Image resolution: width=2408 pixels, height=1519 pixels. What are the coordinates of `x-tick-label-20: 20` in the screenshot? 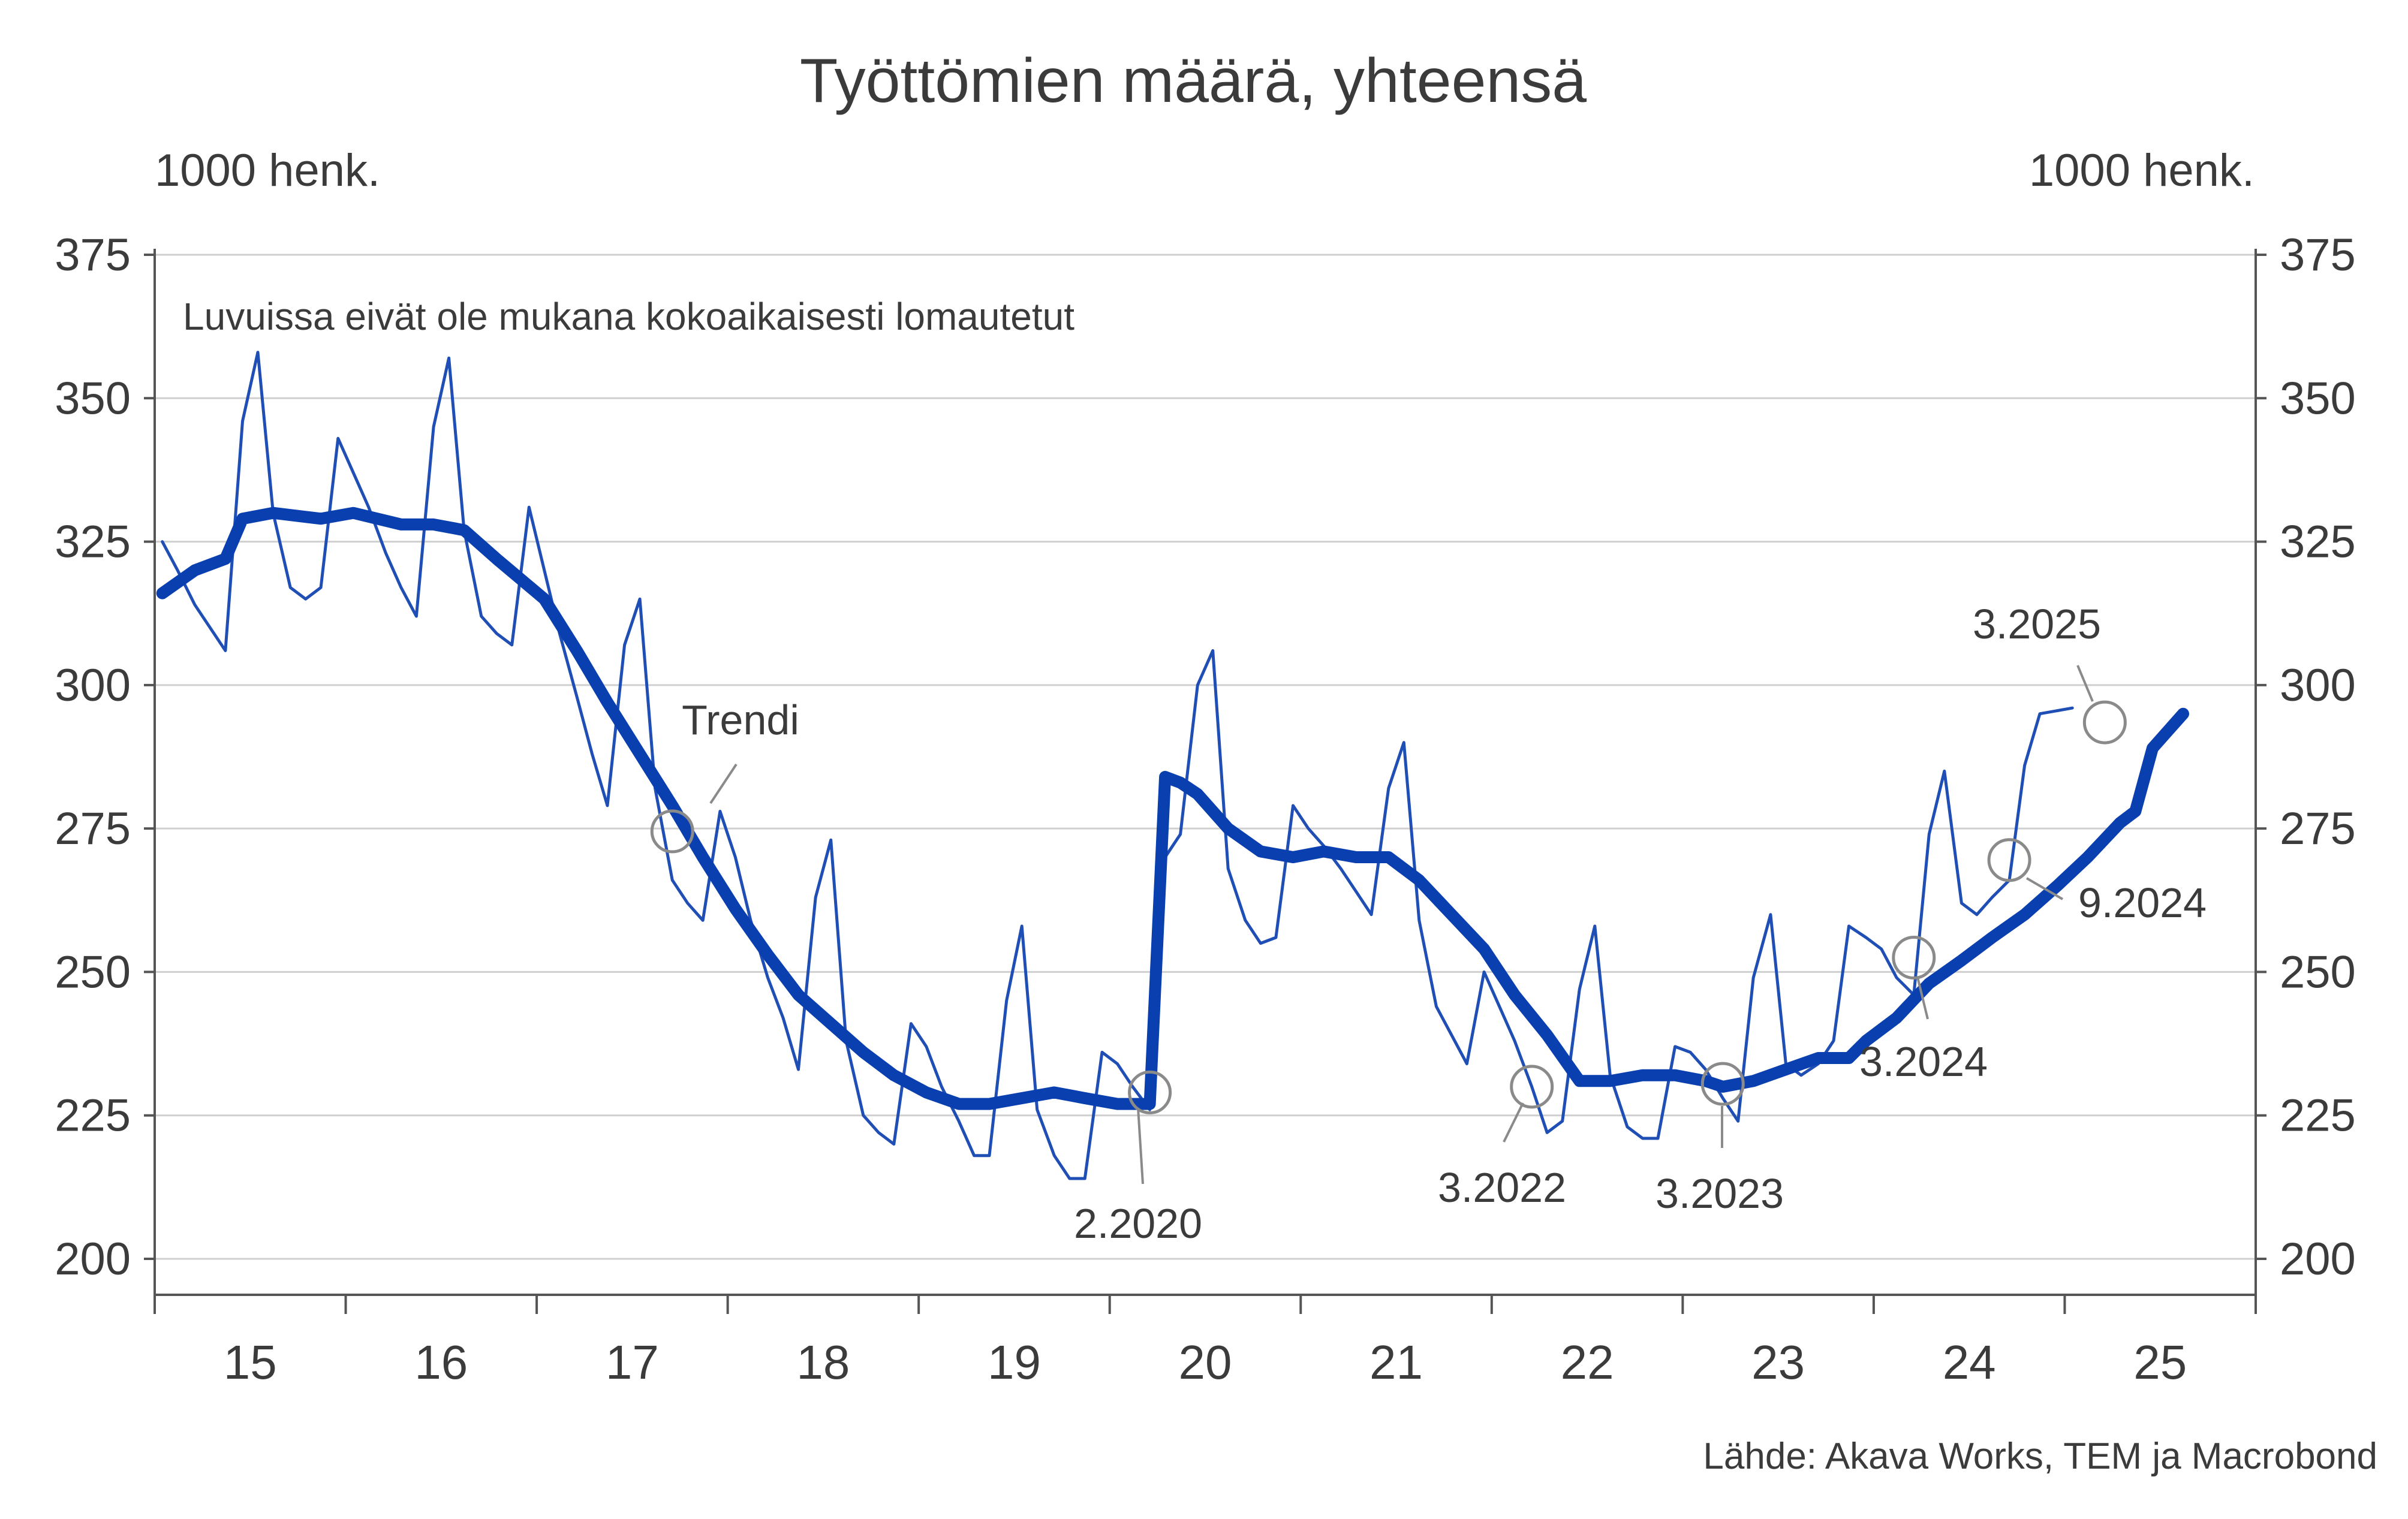 It's located at (1205, 1362).